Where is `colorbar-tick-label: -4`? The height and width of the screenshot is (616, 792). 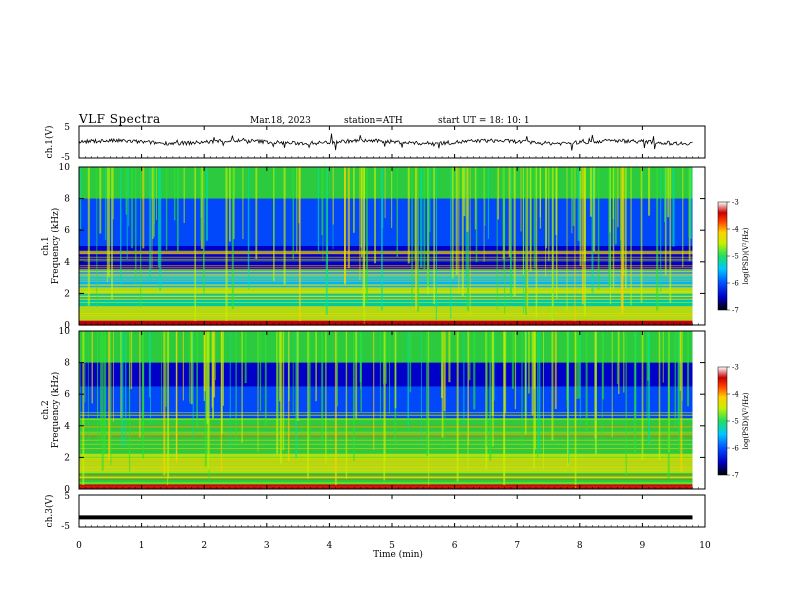 colorbar-tick-label: -4 is located at coordinates (735, 395).